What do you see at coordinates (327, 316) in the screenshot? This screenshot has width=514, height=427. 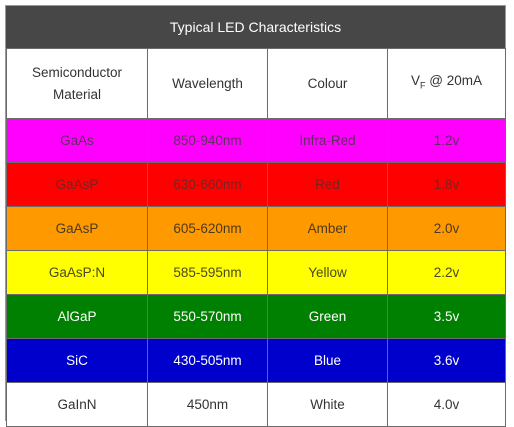 I see `cell-colour: Green` at bounding box center [327, 316].